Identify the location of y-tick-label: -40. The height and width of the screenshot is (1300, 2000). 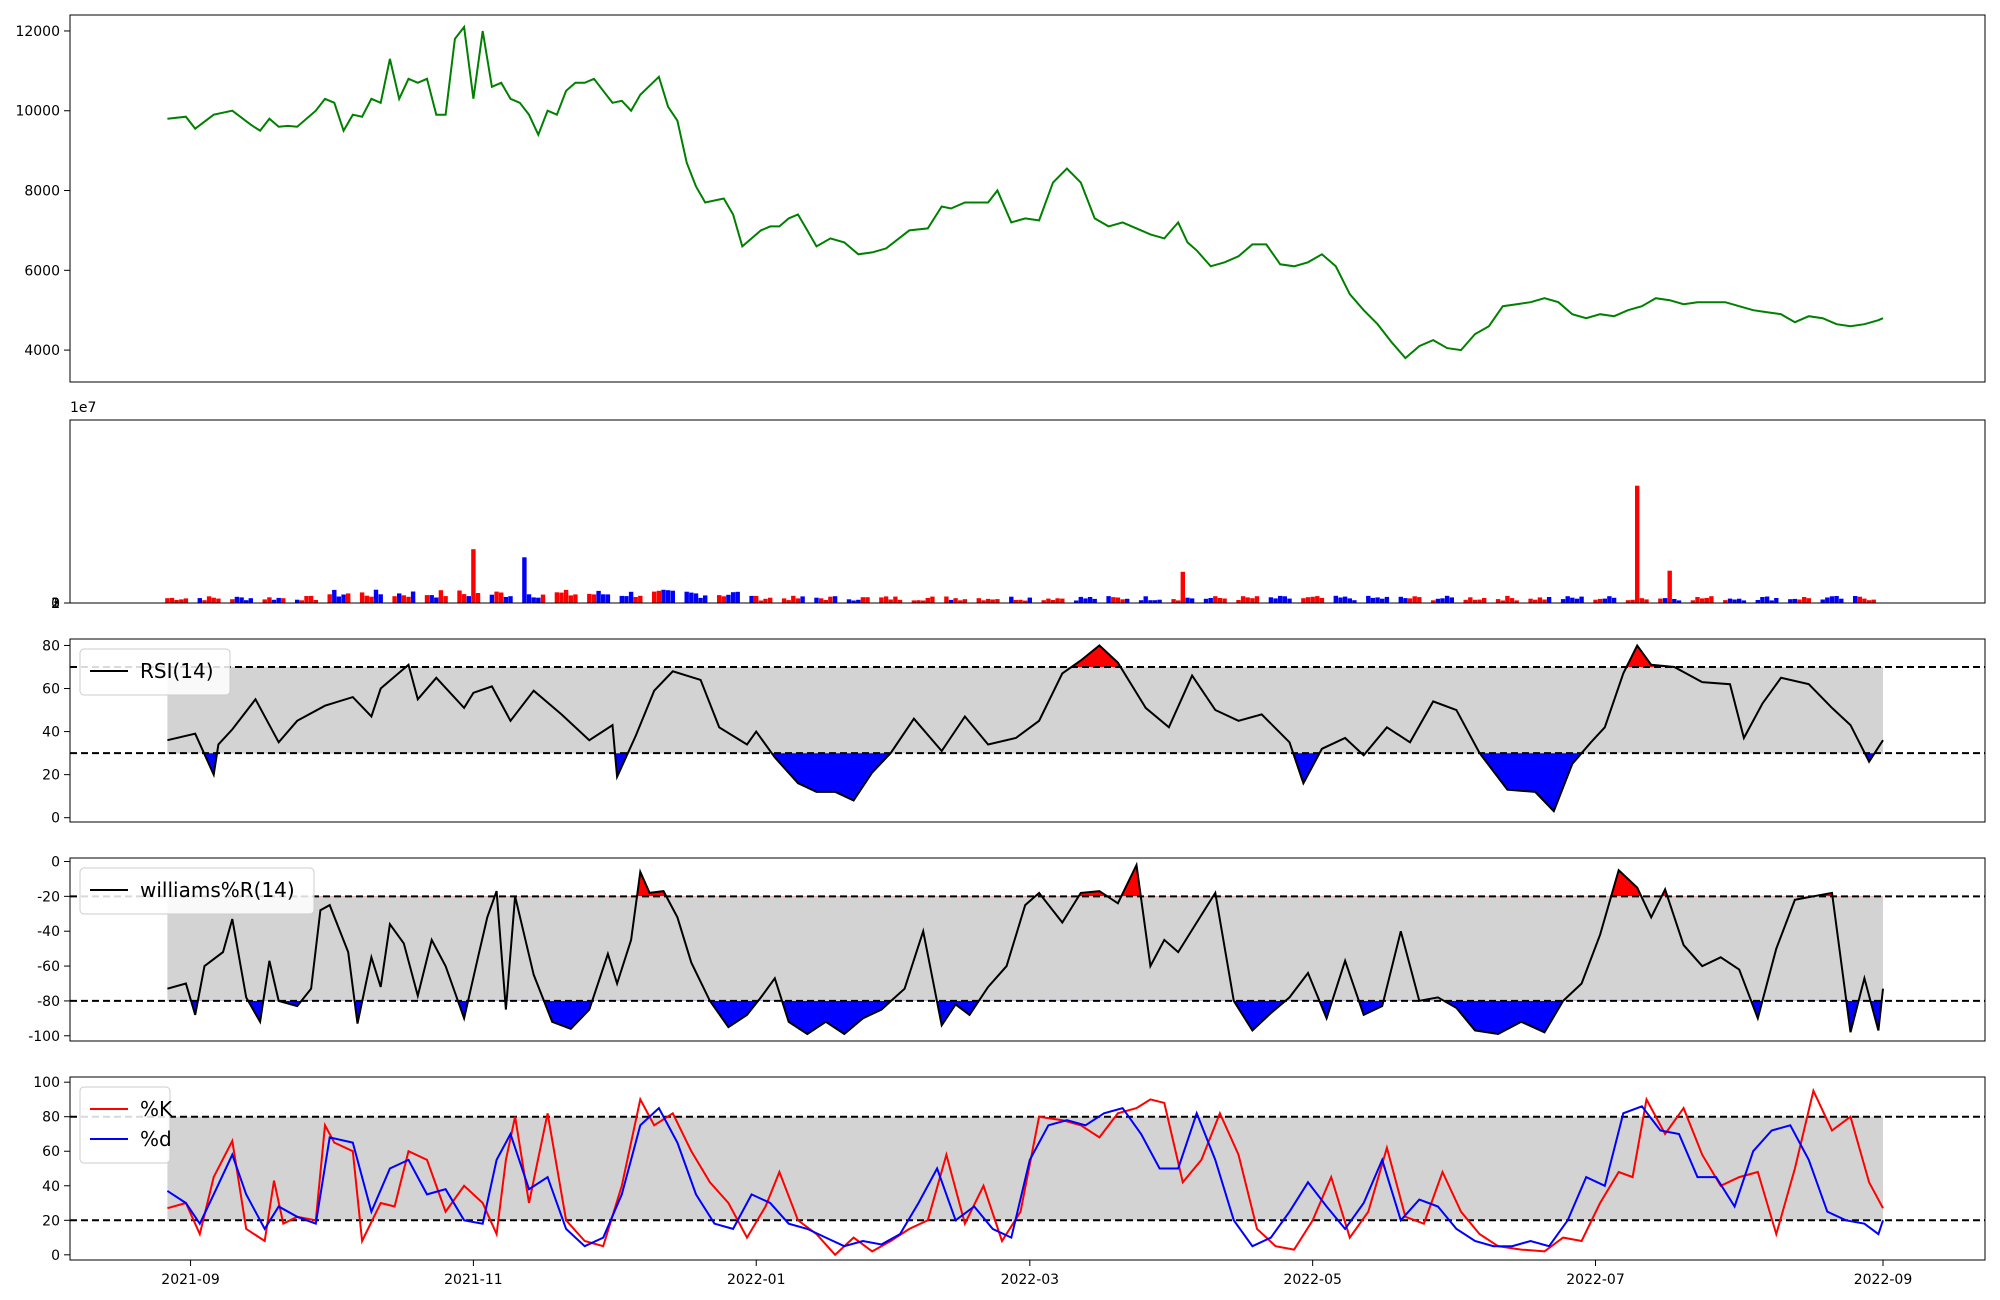
(48, 932).